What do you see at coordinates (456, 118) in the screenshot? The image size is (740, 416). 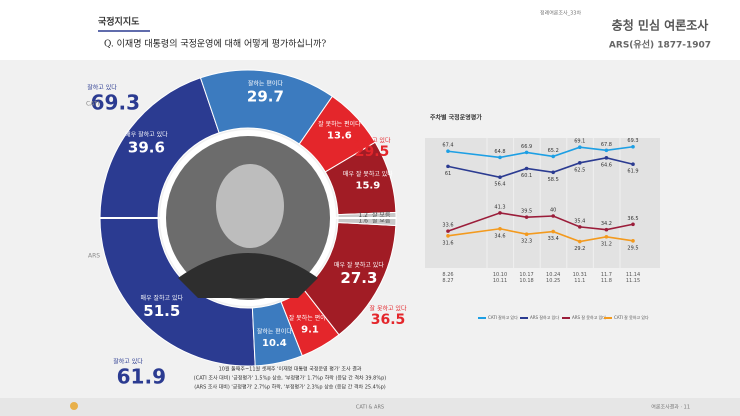 I see `line-title: 주차별 국정운영평가` at bounding box center [456, 118].